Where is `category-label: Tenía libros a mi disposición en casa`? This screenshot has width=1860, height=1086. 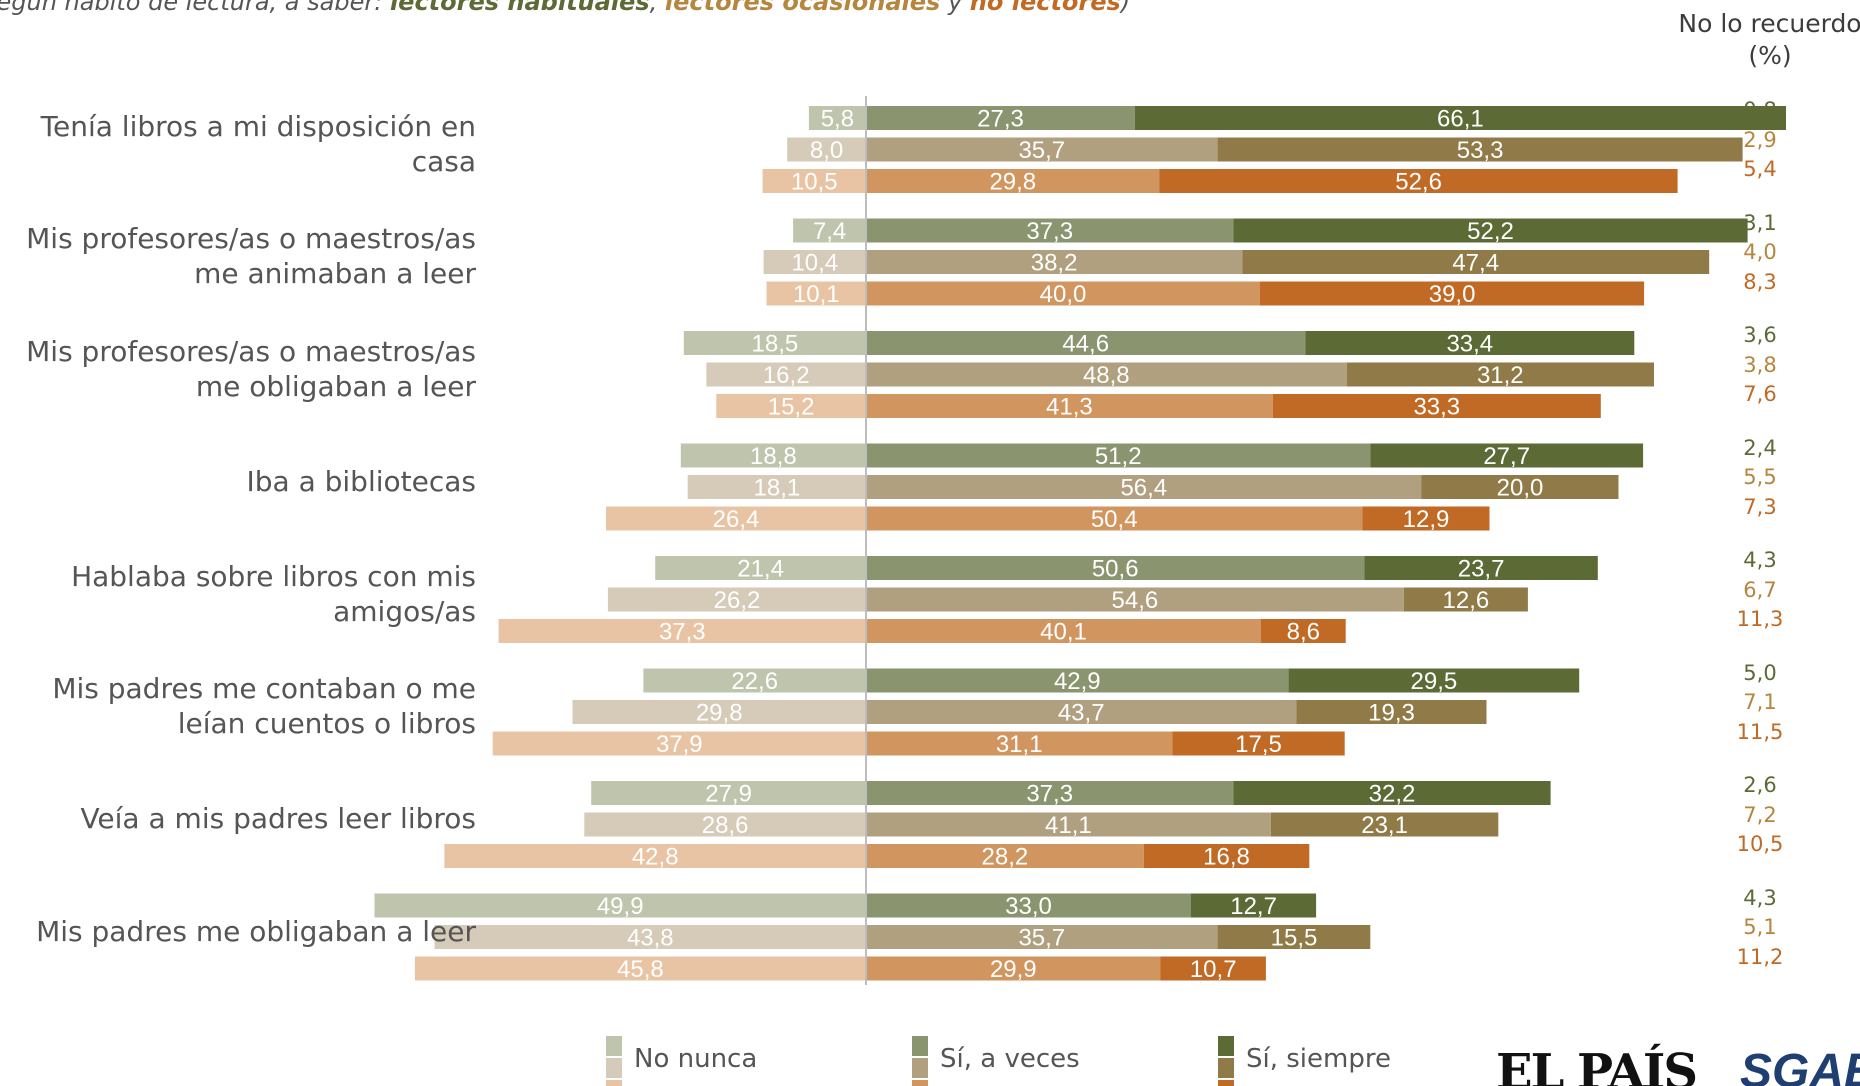
category-label: Tenía libros a mi disposición en casa is located at coordinates (258, 143).